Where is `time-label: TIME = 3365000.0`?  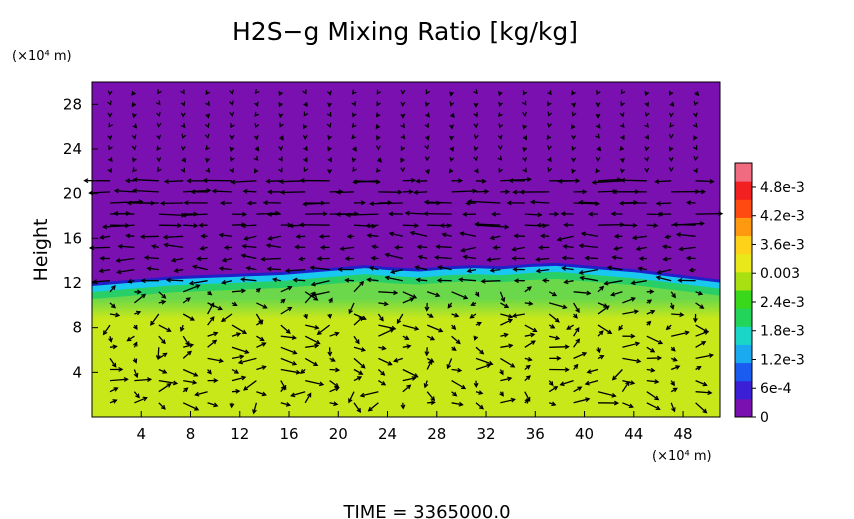
time-label: TIME = 3365000.0 is located at coordinates (426, 510).